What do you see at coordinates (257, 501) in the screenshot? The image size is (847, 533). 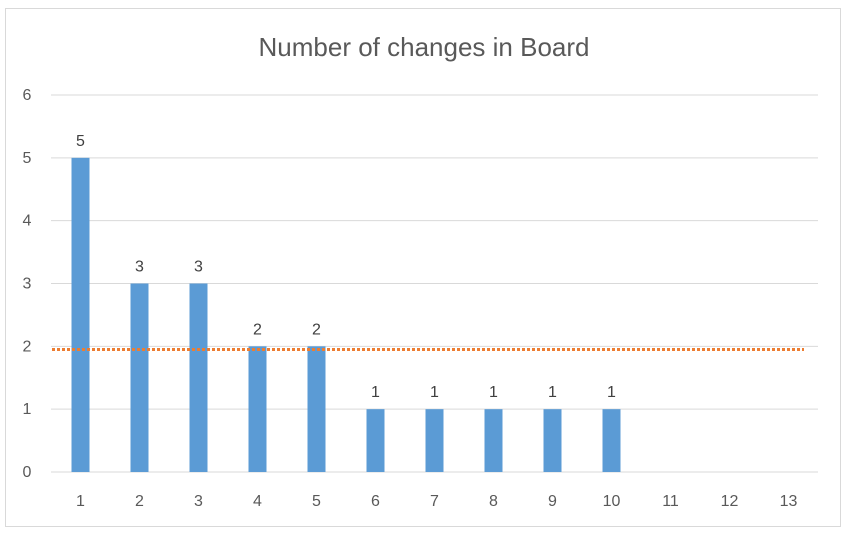 I see `x-tick-label: 4` at bounding box center [257, 501].